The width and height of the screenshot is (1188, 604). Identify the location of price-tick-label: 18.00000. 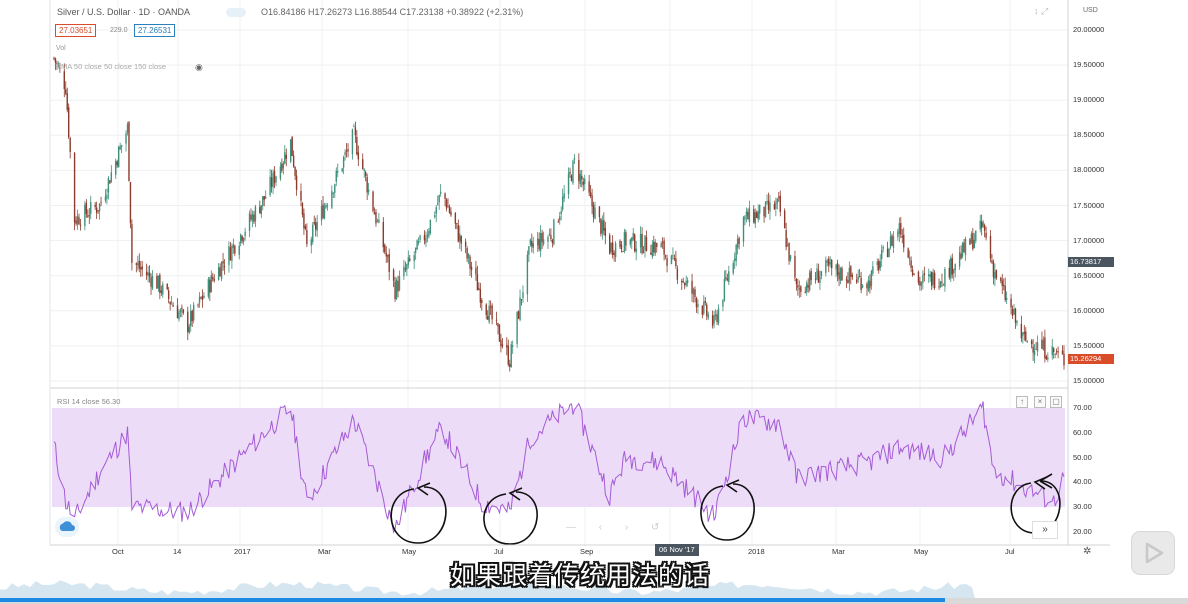
(1089, 170).